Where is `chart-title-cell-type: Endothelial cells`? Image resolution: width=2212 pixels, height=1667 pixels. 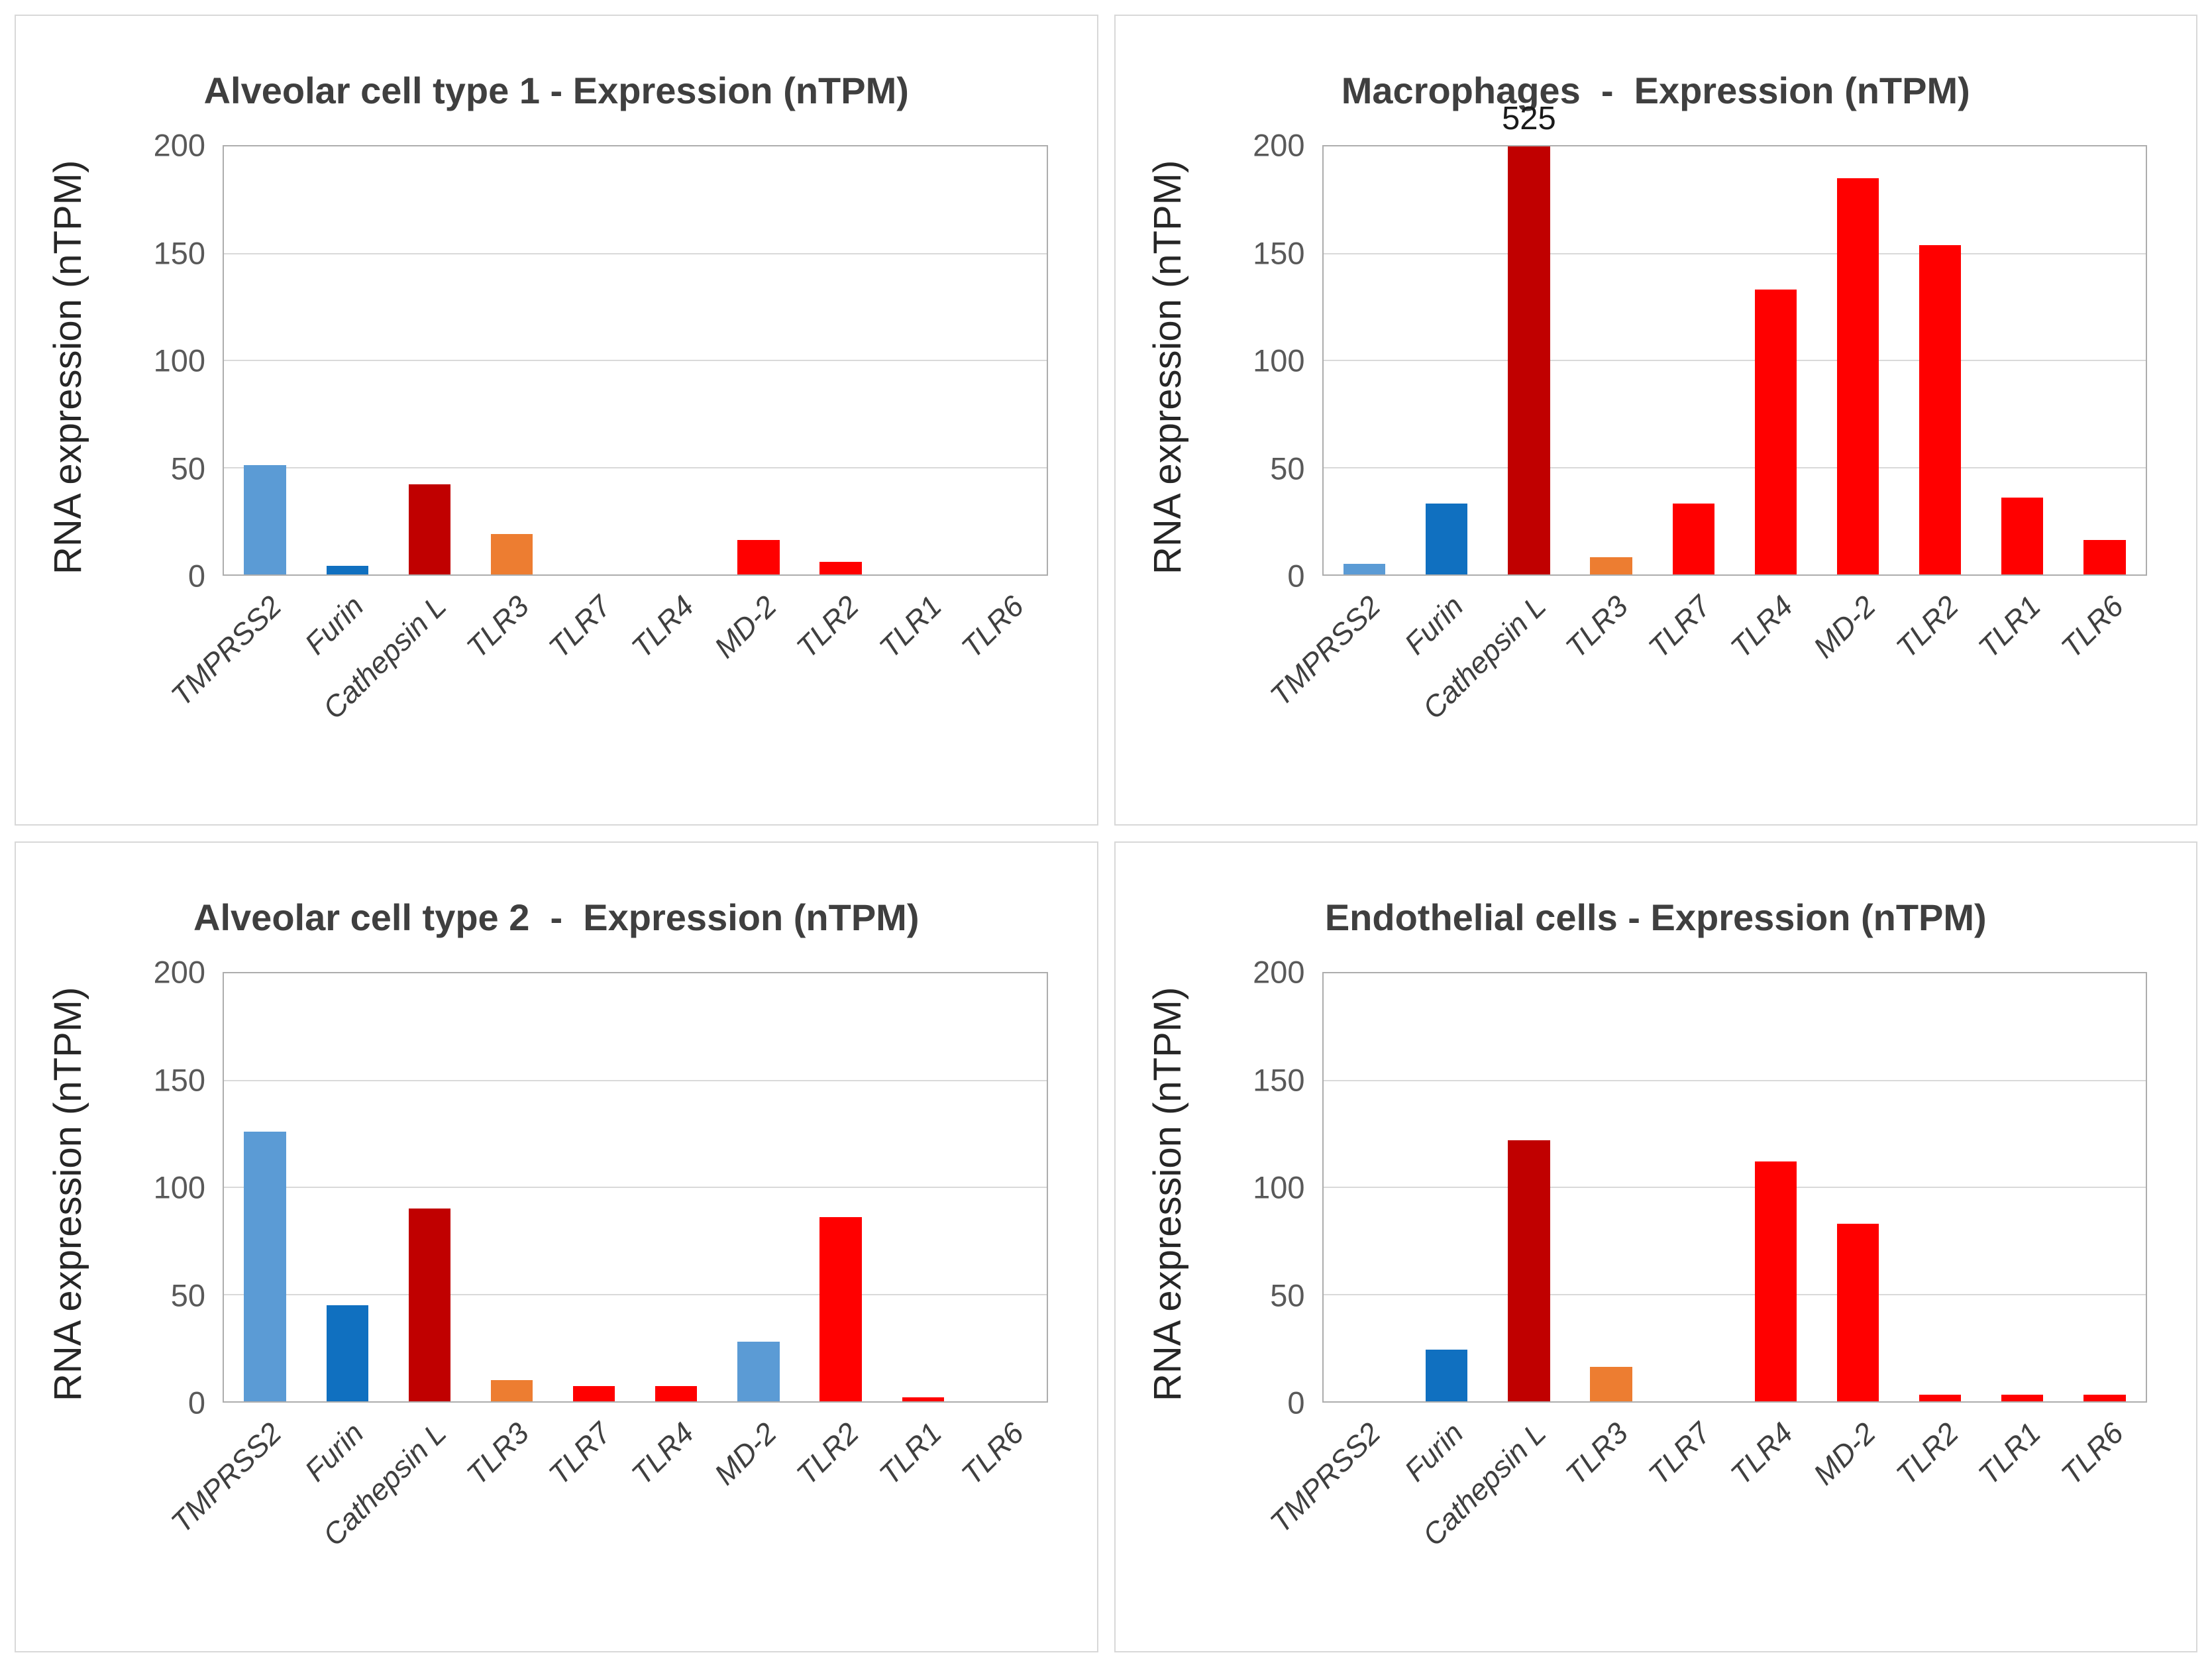
chart-title-cell-type: Endothelial cells is located at coordinates (1471, 917).